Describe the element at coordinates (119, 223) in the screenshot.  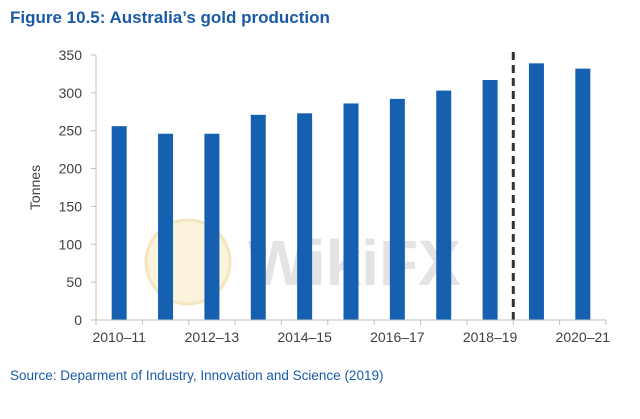
I see `bar-2010–11` at that location.